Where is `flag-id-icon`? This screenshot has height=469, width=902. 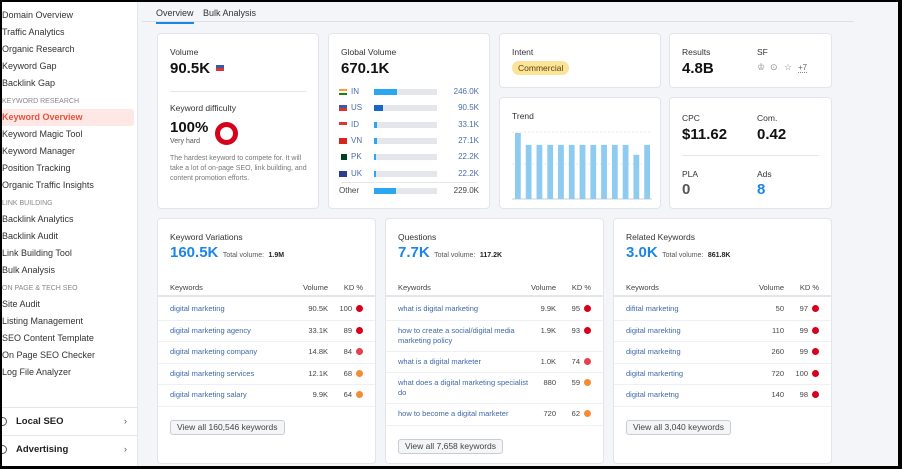 flag-id-icon is located at coordinates (343, 124).